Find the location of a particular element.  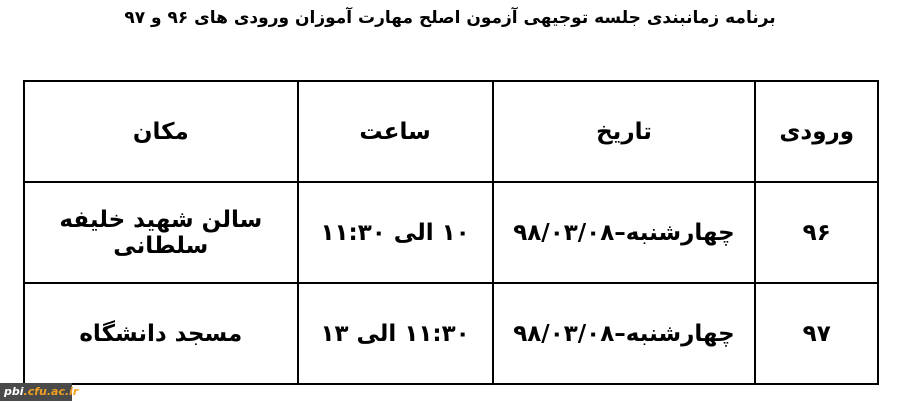

cell-time: ۱۰ الی ۱۱:۳۰ is located at coordinates (395, 232).